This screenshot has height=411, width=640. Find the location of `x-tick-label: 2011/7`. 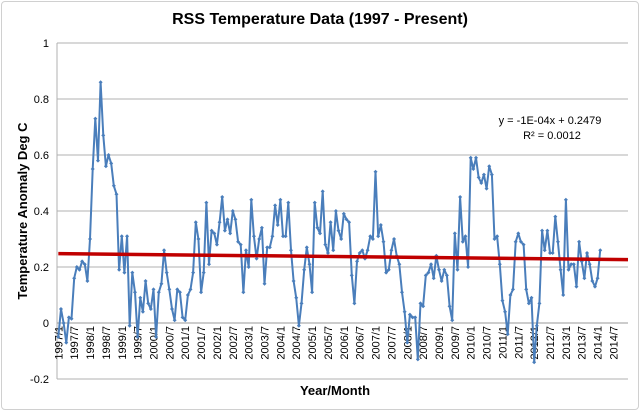

x-tick-label: 2011/7 is located at coordinates (519, 342).